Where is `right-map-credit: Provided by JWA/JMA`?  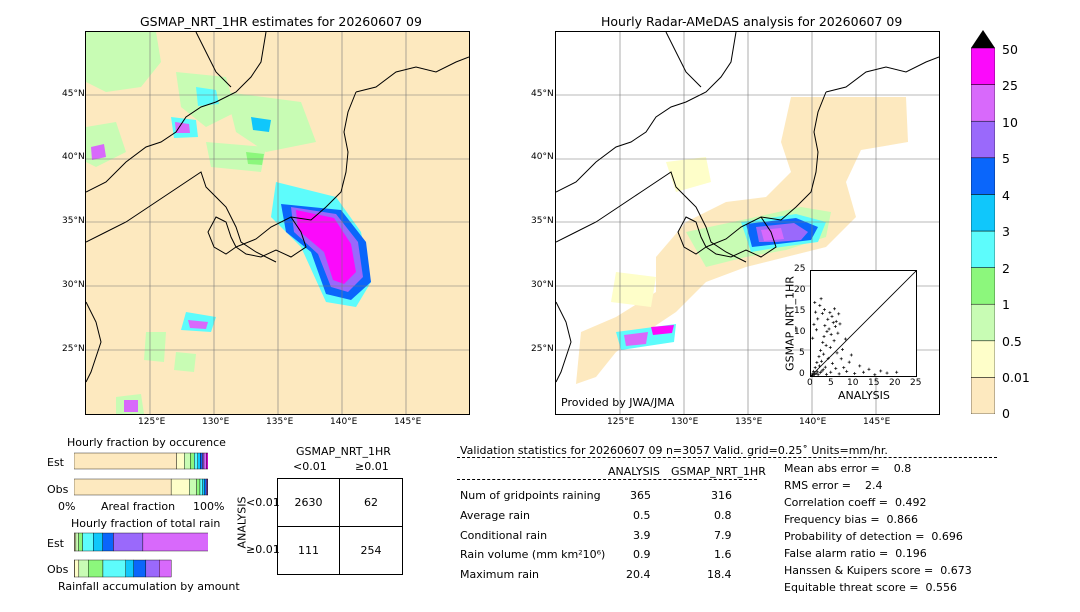
right-map-credit: Provided by JWA/JMA is located at coordinates (618, 402).